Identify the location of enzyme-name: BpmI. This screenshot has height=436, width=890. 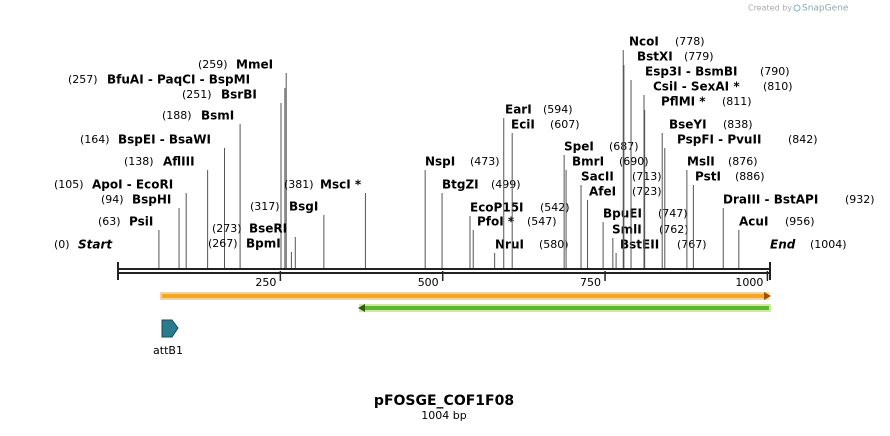
(263, 244).